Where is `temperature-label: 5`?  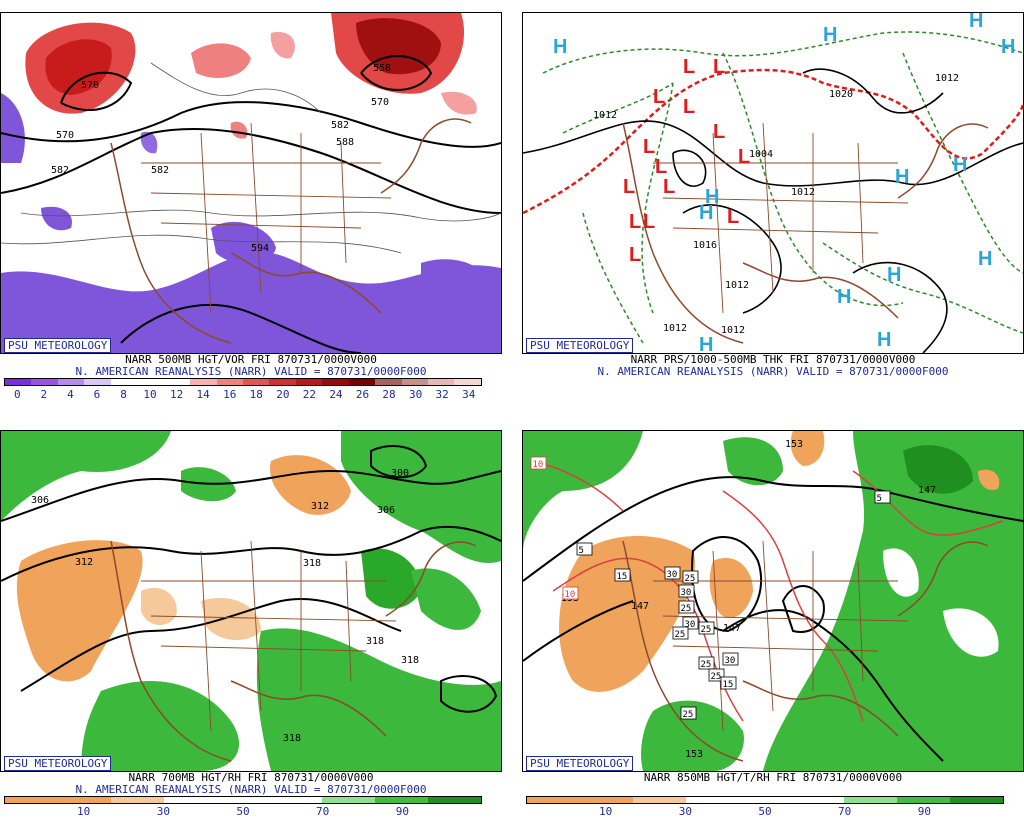
temperature-label: 5 is located at coordinates (581, 551).